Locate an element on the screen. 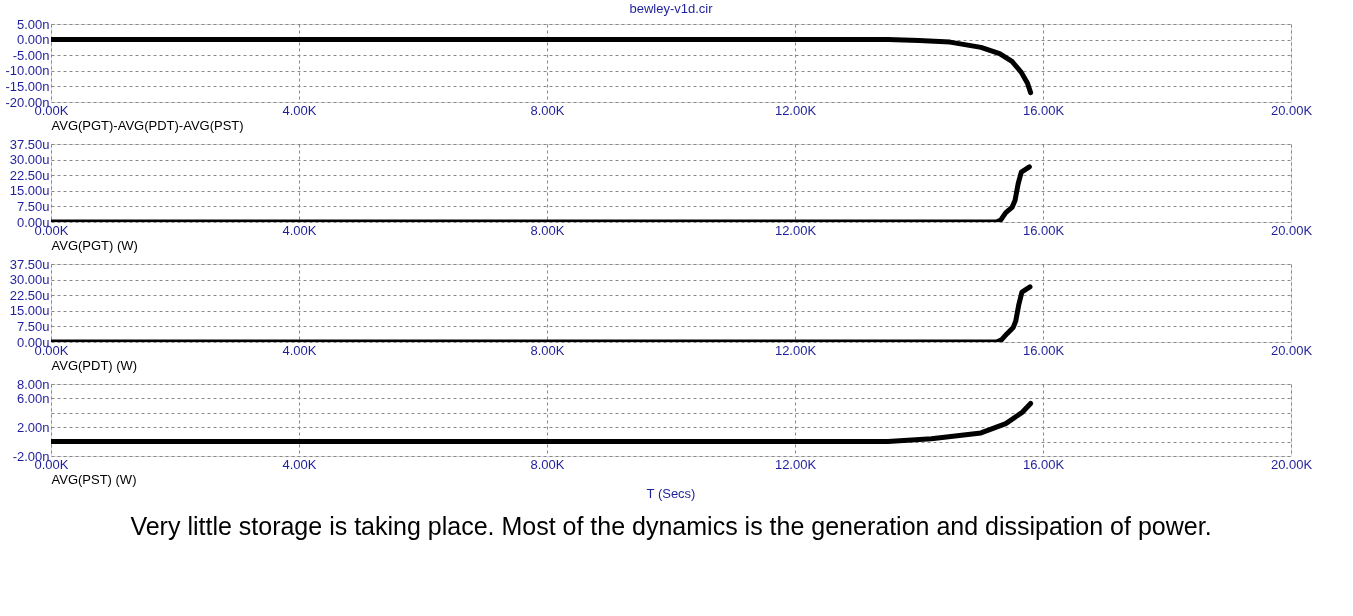 The height and width of the screenshot is (616, 1353). text: T (Secs) is located at coordinates (671, 493).